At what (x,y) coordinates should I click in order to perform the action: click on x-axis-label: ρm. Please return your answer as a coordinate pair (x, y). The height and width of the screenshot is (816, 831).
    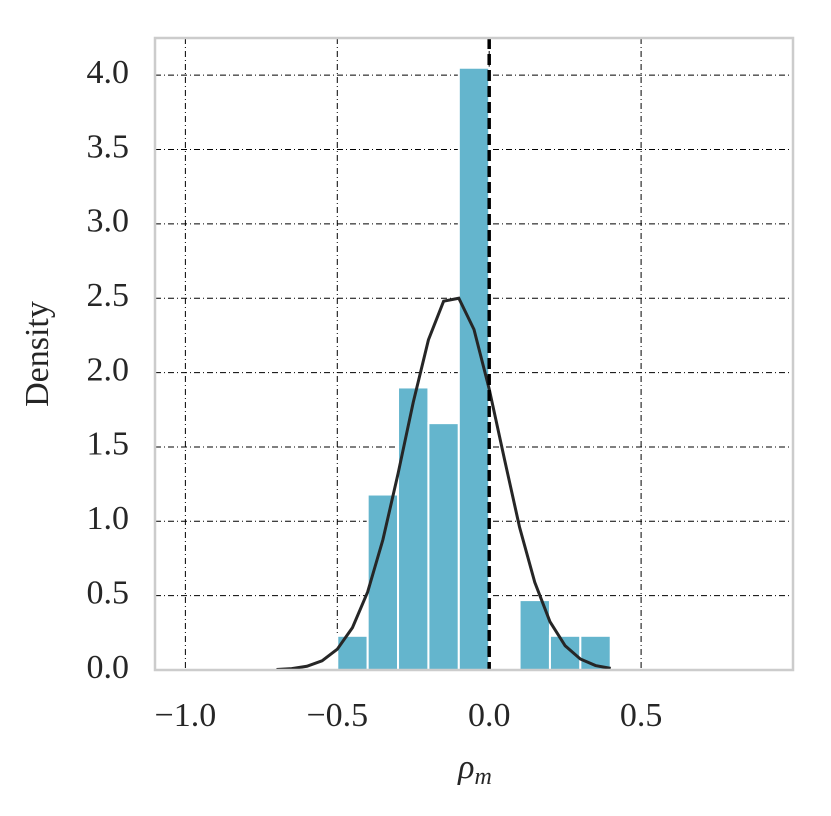
    Looking at the image, I should click on (474, 769).